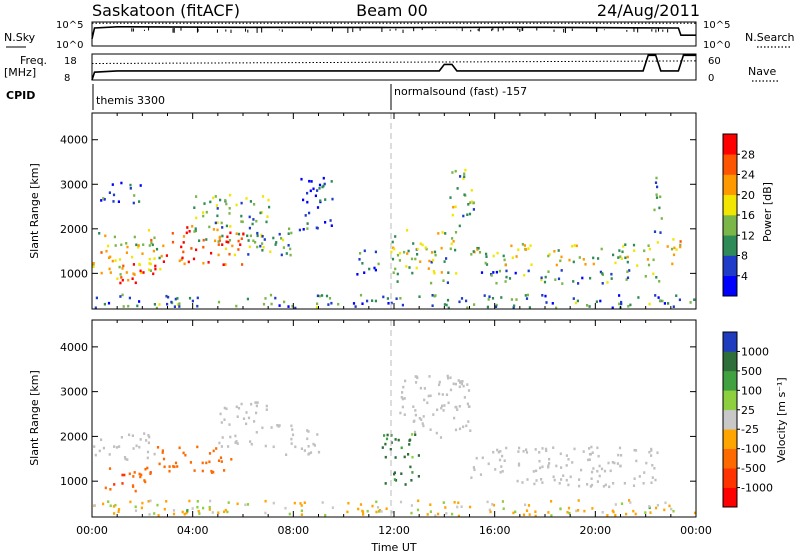 This screenshot has width=800, height=554. Describe the element at coordinates (730, 380) in the screenshot. I see `velocity-colorbar-segment` at that location.